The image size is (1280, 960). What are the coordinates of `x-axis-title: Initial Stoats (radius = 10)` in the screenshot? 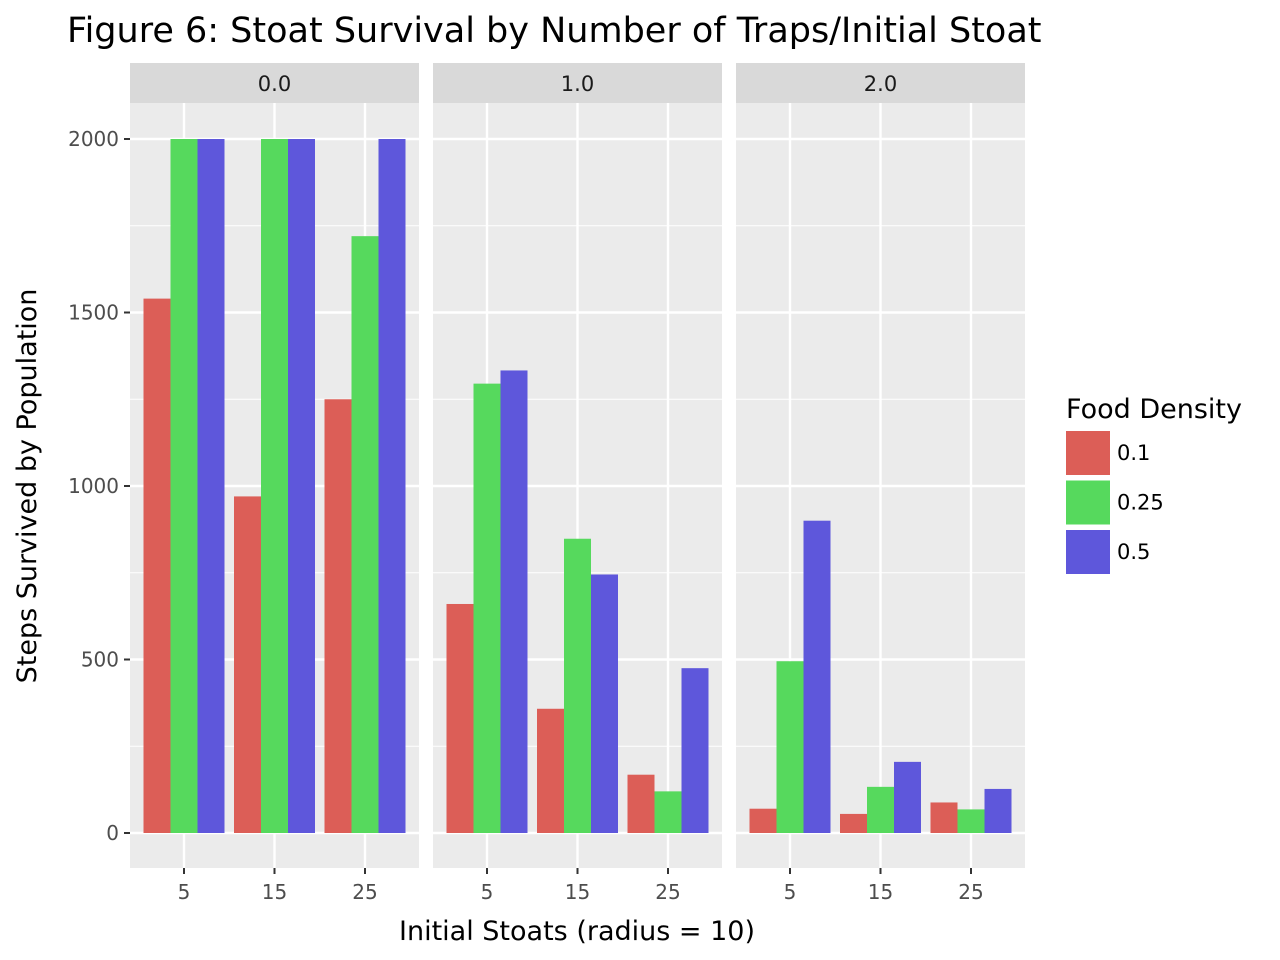 It's located at (577, 931).